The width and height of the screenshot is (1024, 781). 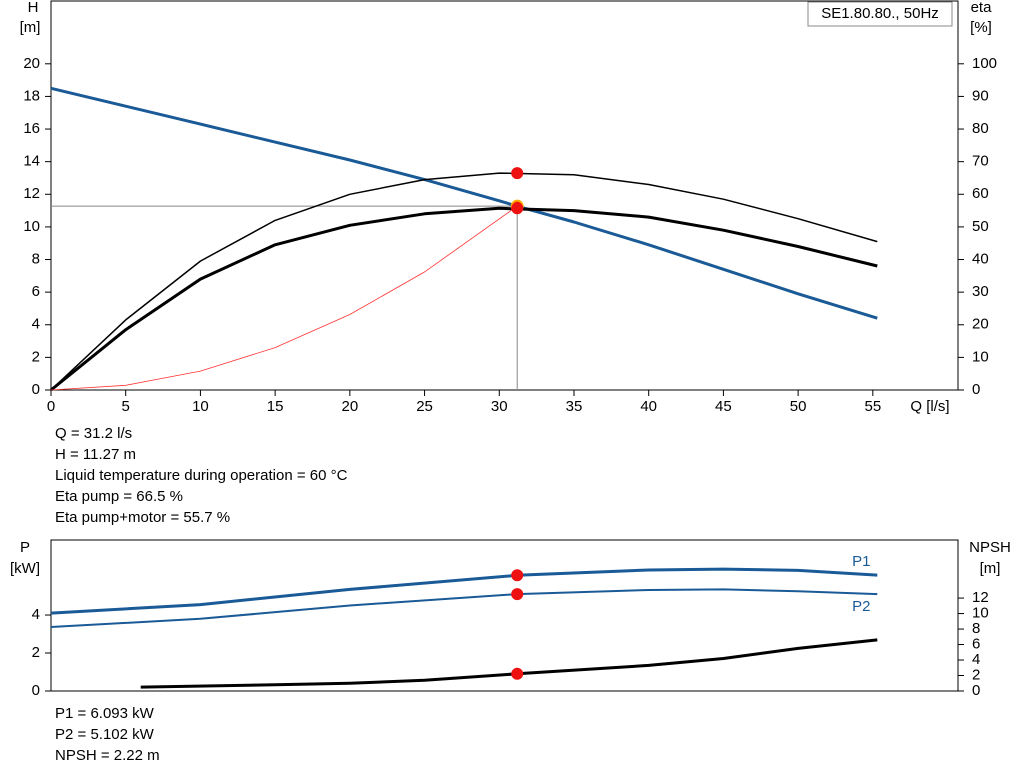 I want to click on y-tick-label: 20, so click(x=31, y=63).